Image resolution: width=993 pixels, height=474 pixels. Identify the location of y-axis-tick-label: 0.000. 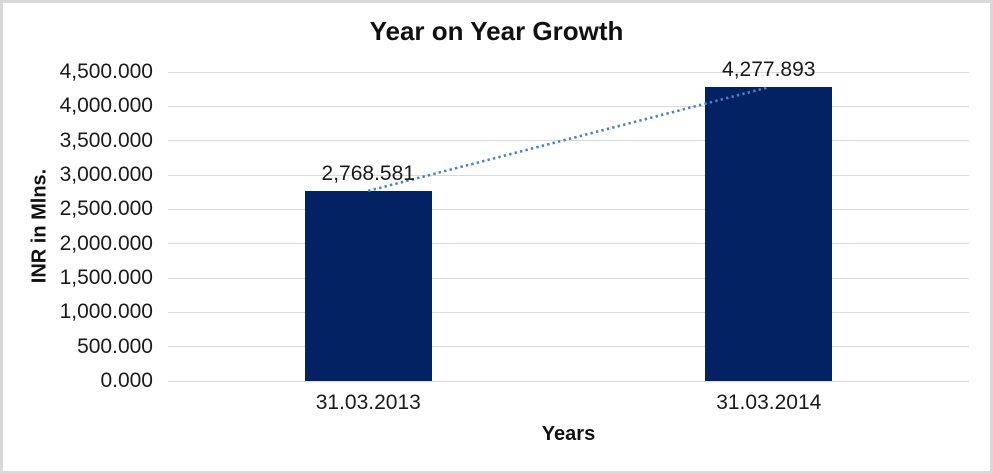
(126, 380).